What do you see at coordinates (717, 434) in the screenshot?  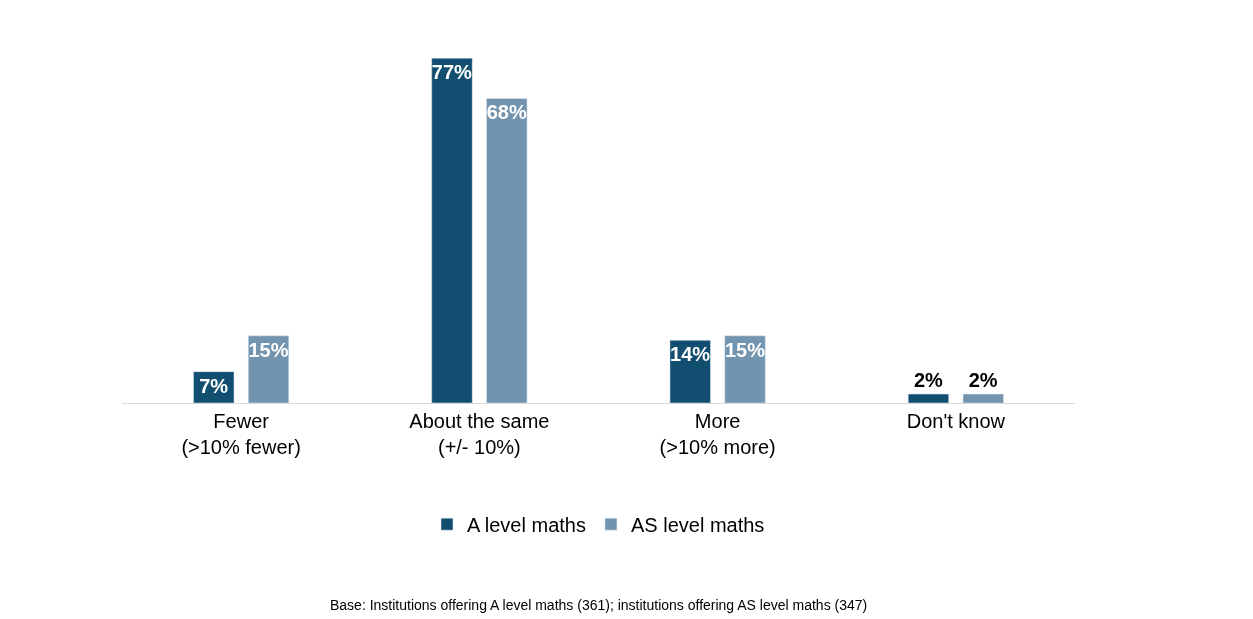 I see `x-tick-label: More (>10% more)` at bounding box center [717, 434].